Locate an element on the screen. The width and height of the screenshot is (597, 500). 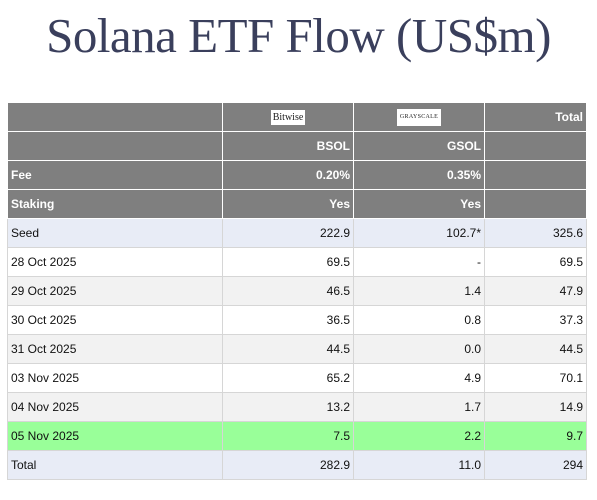
table-row: 31 Oct 2025 44.5 0.0 44.5 is located at coordinates (297, 349).